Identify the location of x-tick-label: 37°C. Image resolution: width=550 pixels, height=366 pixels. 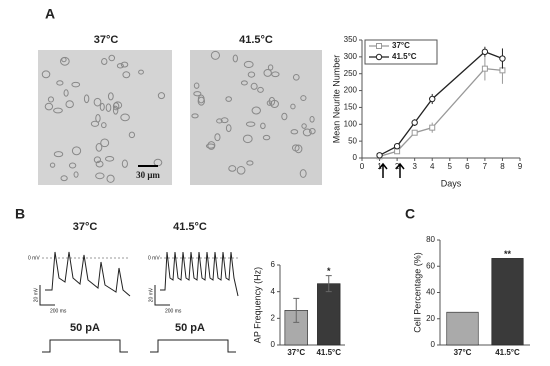
(296, 352).